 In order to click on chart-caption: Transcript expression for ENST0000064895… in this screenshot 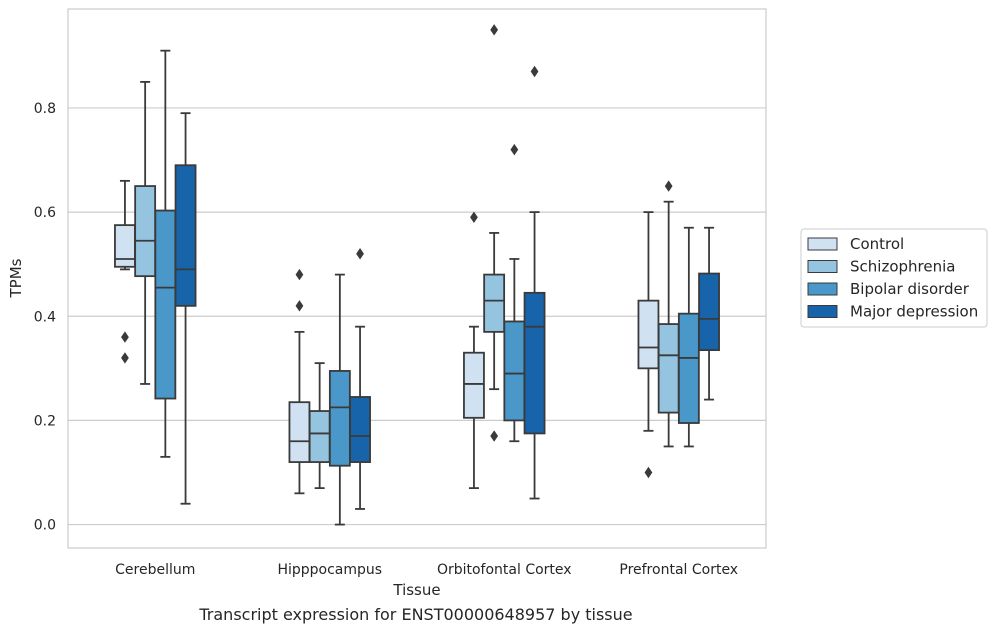, I will do `click(416, 614)`.